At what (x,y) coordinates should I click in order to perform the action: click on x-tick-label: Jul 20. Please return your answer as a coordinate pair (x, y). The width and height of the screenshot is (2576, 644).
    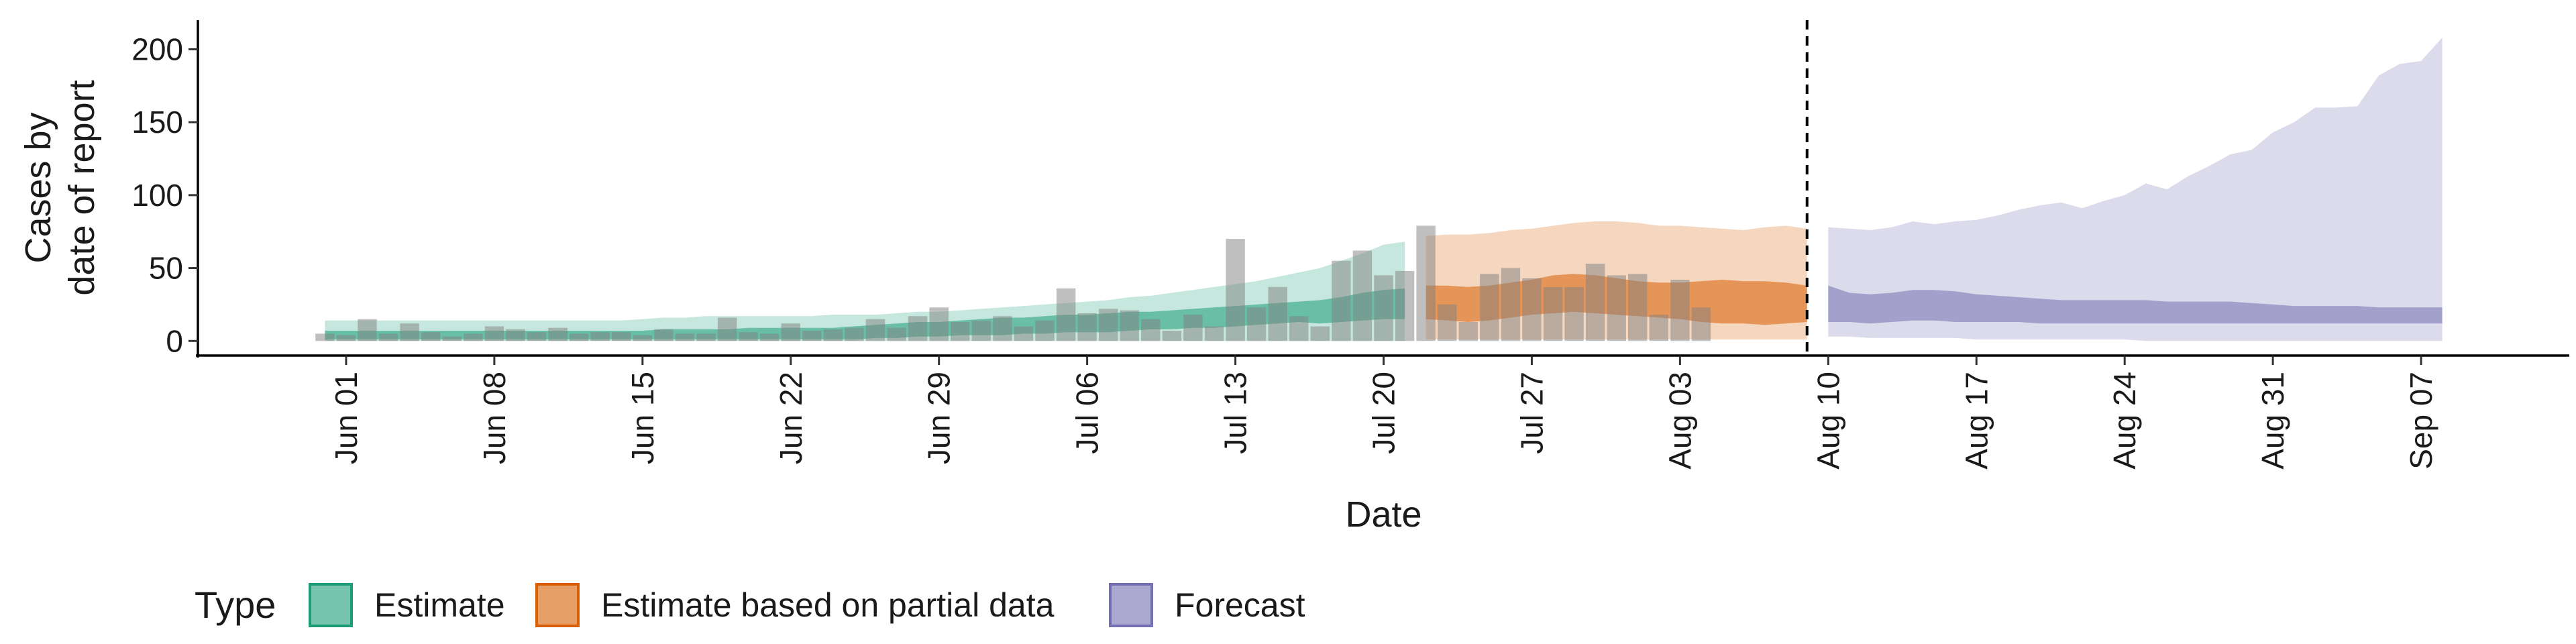
    Looking at the image, I should click on (1383, 413).